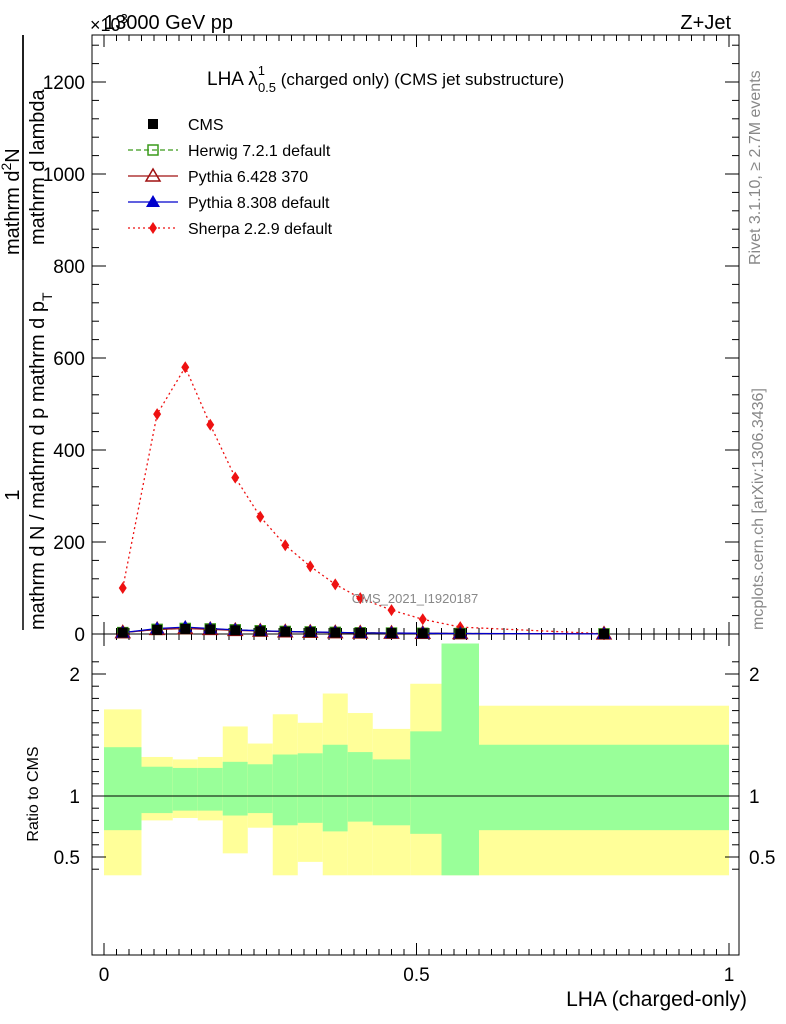  Describe the element at coordinates (64, 83) in the screenshot. I see `y-tick-label: 1200` at that location.